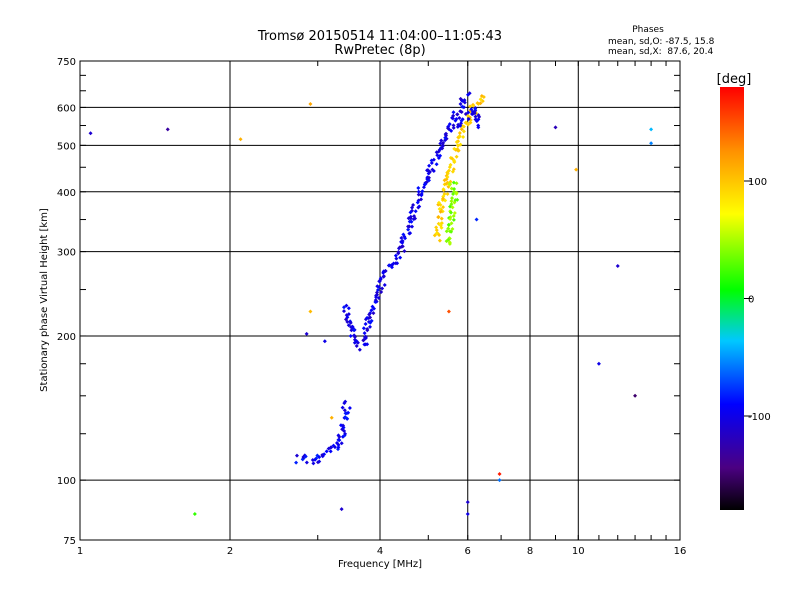 The height and width of the screenshot is (600, 800). I want to click on phases-heading: Phases, so click(648, 30).